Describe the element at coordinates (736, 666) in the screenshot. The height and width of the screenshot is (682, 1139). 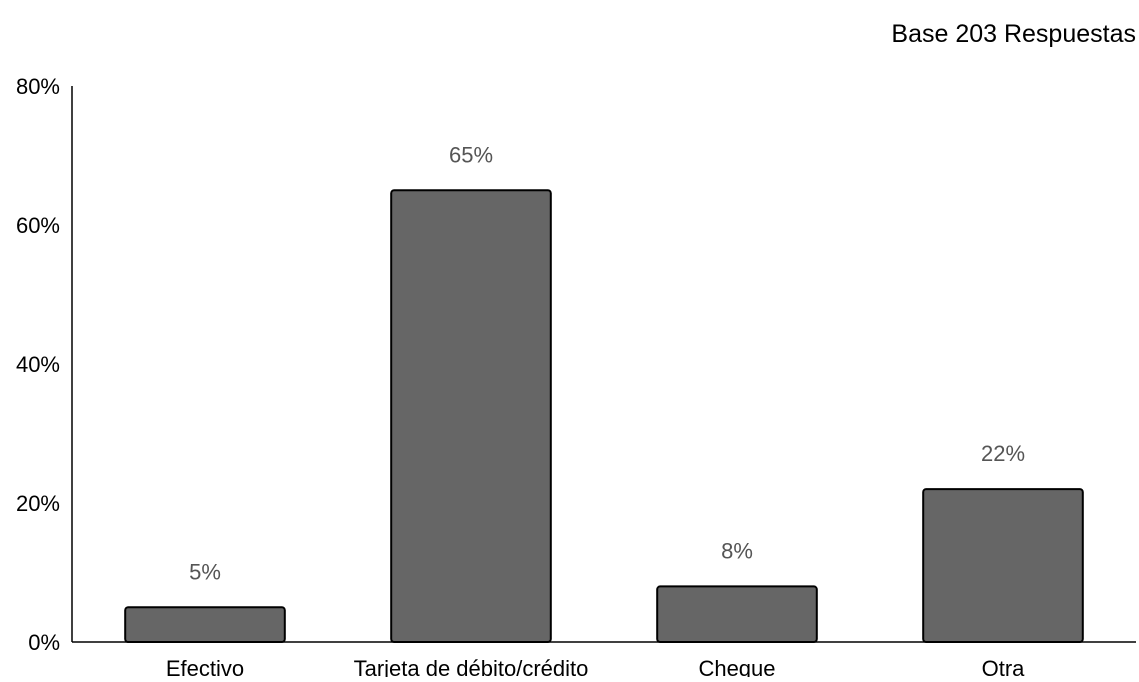
I see `x-tick-label: Cheque` at that location.